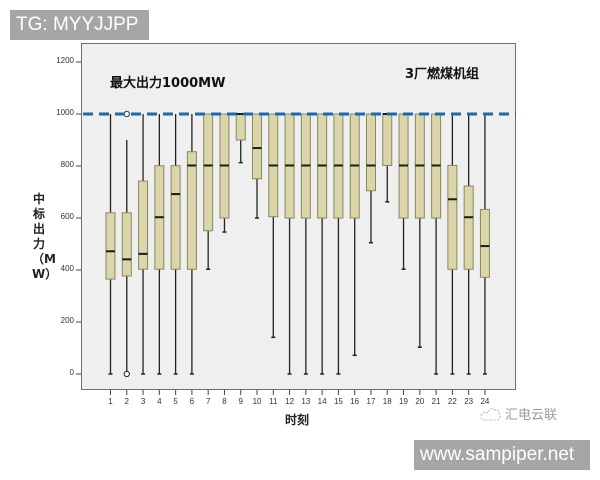 The image size is (600, 480). Describe the element at coordinates (67, 164) in the screenshot. I see `y-tick-label: 800` at that location.